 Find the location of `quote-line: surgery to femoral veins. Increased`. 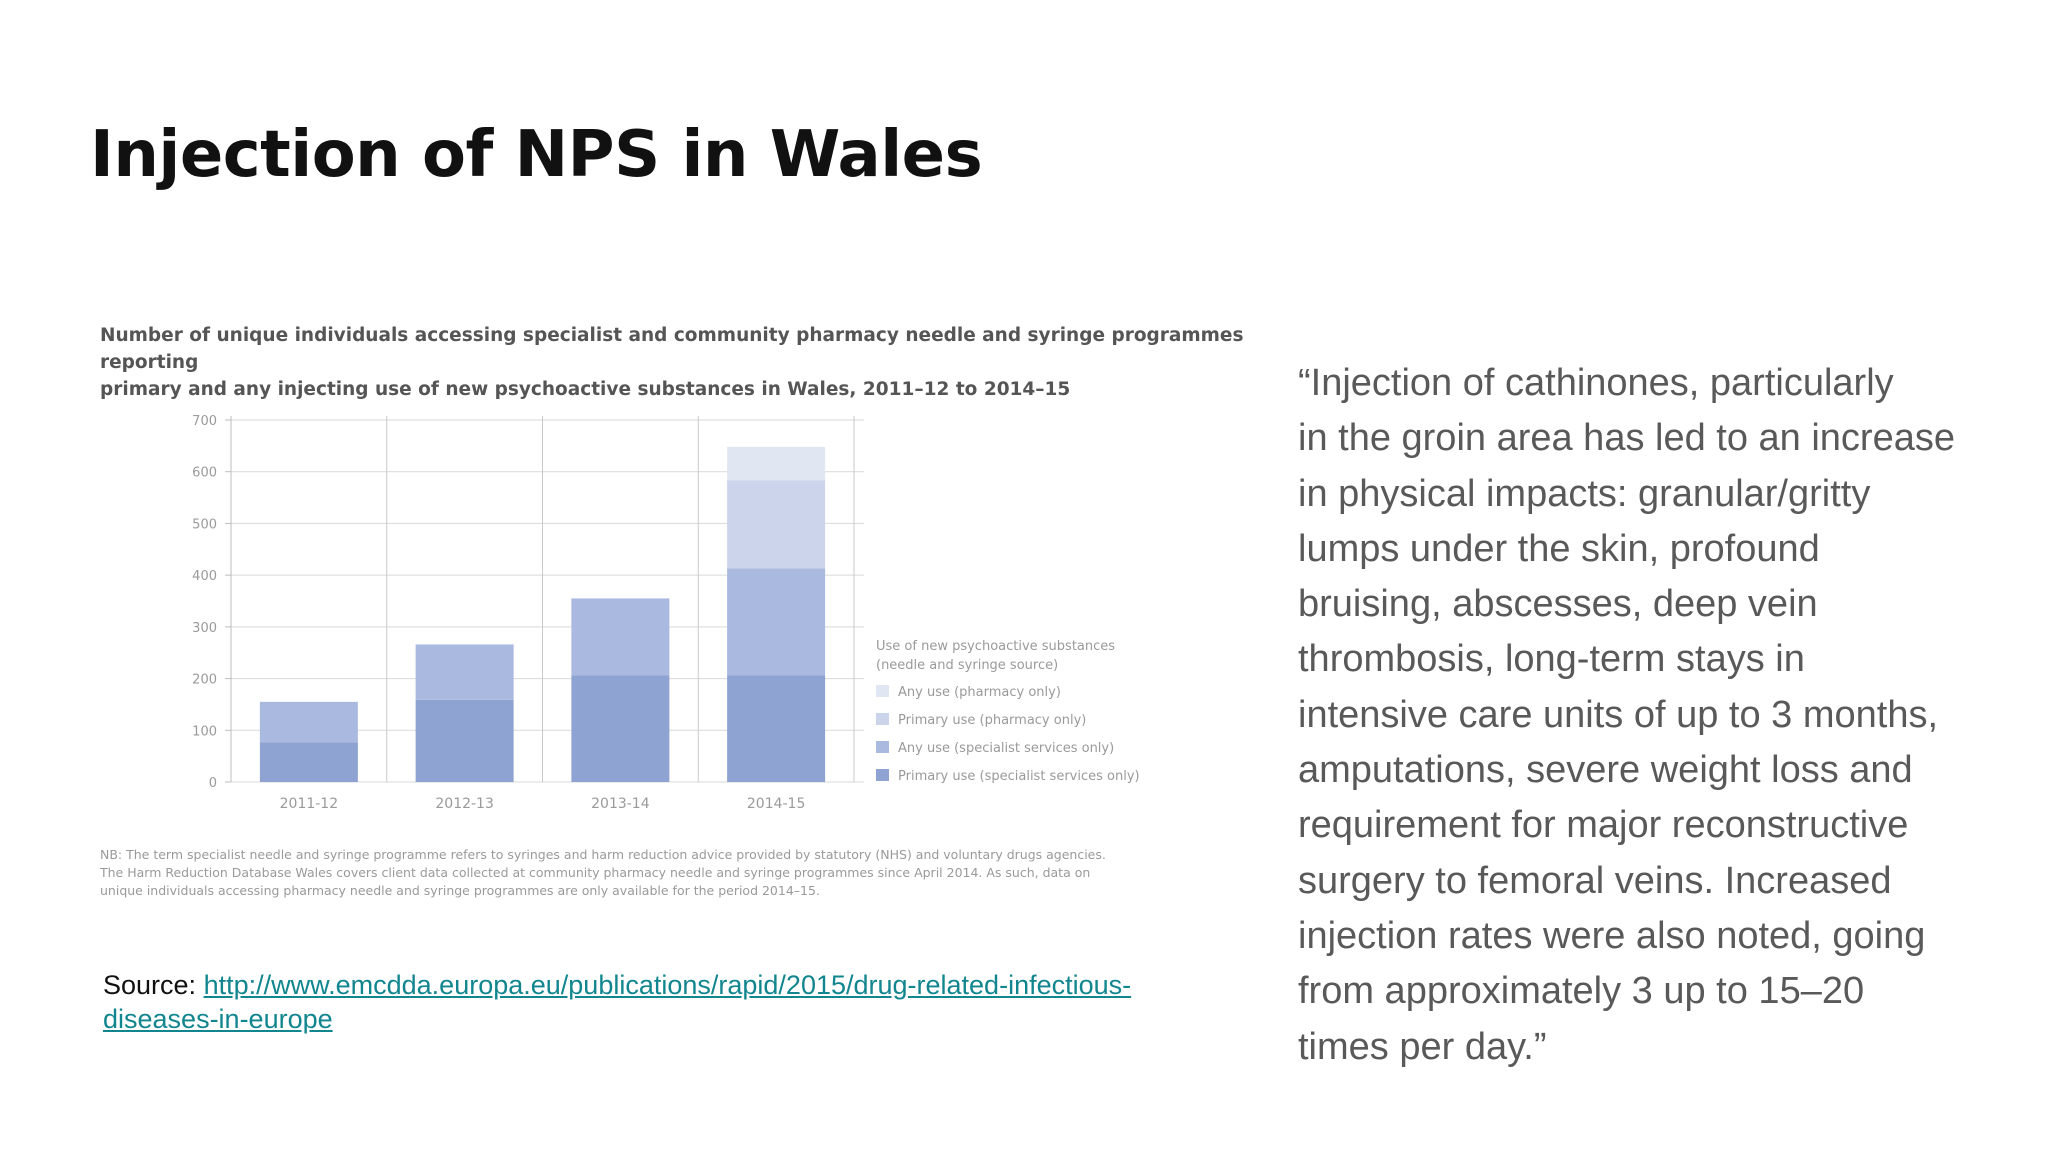

quote-line: surgery to femoral veins. Increased is located at coordinates (1595, 880).